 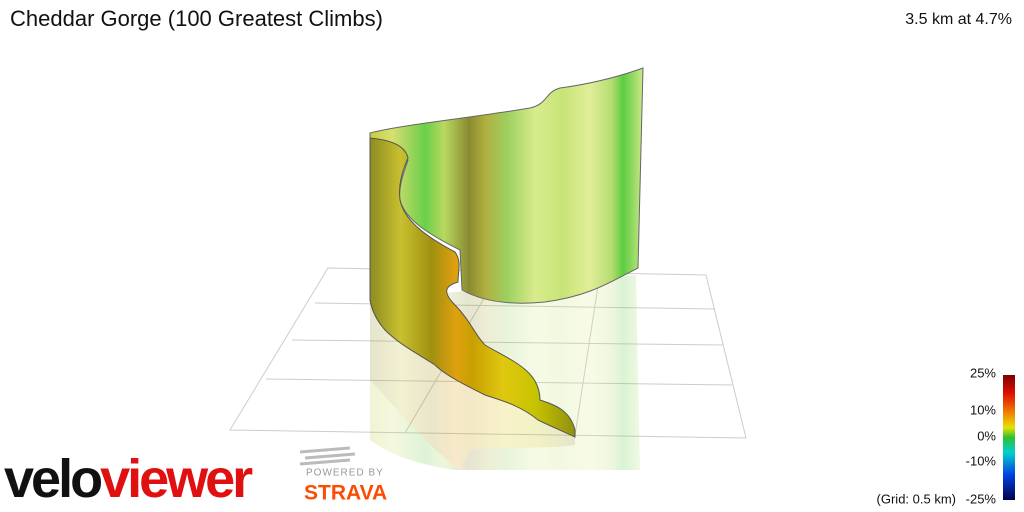 I want to click on gradient-scale, so click(x=1009, y=437).